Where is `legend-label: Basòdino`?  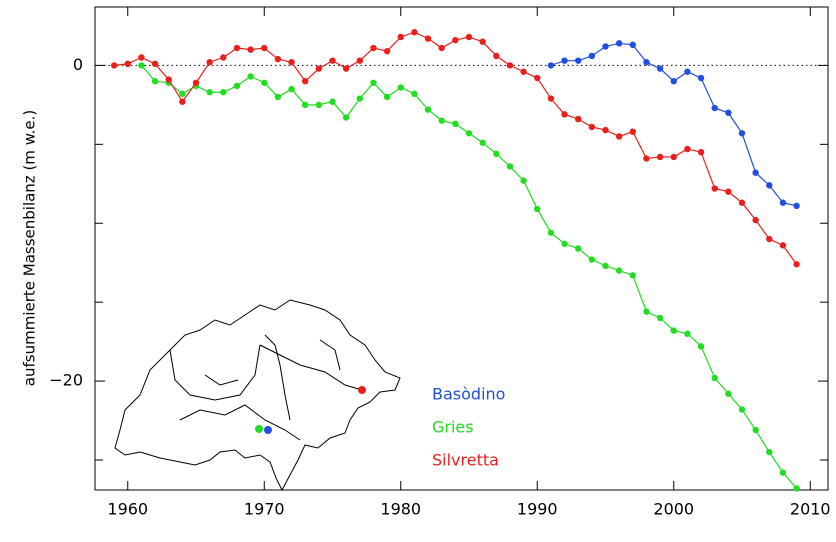
legend-label: Basòdino is located at coordinates (468, 394).